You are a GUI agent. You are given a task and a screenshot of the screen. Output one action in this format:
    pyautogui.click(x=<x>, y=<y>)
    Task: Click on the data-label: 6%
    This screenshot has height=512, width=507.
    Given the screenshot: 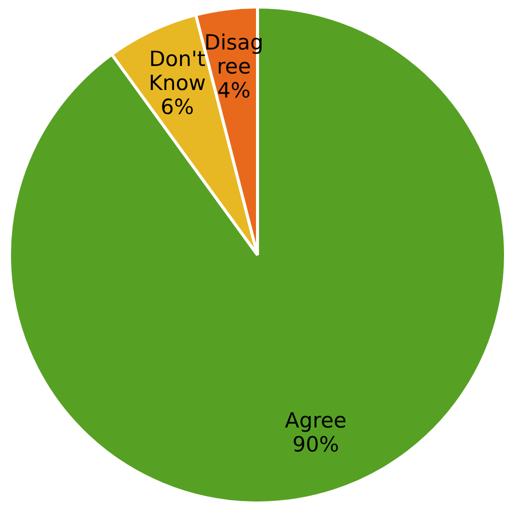 What is the action you would take?
    pyautogui.click(x=177, y=106)
    